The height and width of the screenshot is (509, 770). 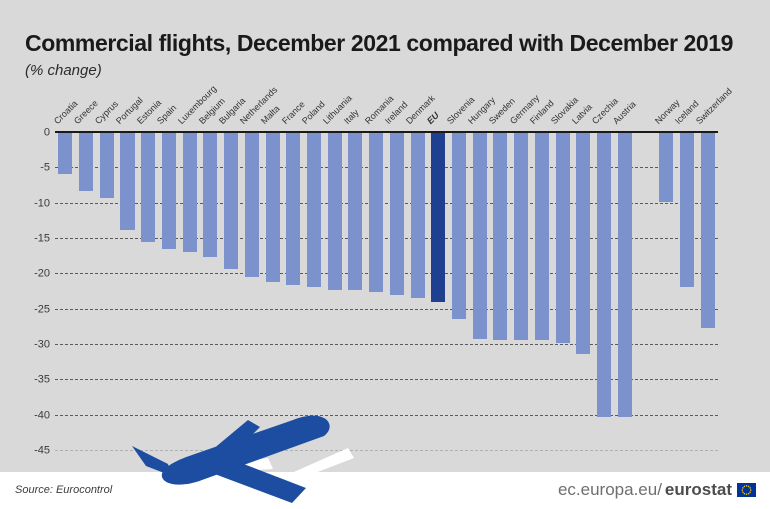 What do you see at coordinates (42, 379) in the screenshot?
I see `y-axis-label--35: -35` at bounding box center [42, 379].